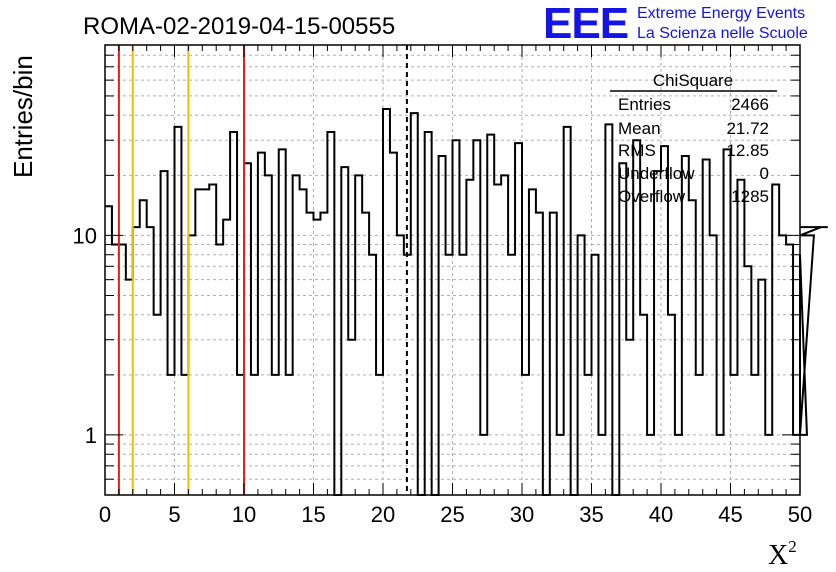 The image size is (836, 572). What do you see at coordinates (591, 514) in the screenshot?
I see `x-tick-label: 35` at bounding box center [591, 514].